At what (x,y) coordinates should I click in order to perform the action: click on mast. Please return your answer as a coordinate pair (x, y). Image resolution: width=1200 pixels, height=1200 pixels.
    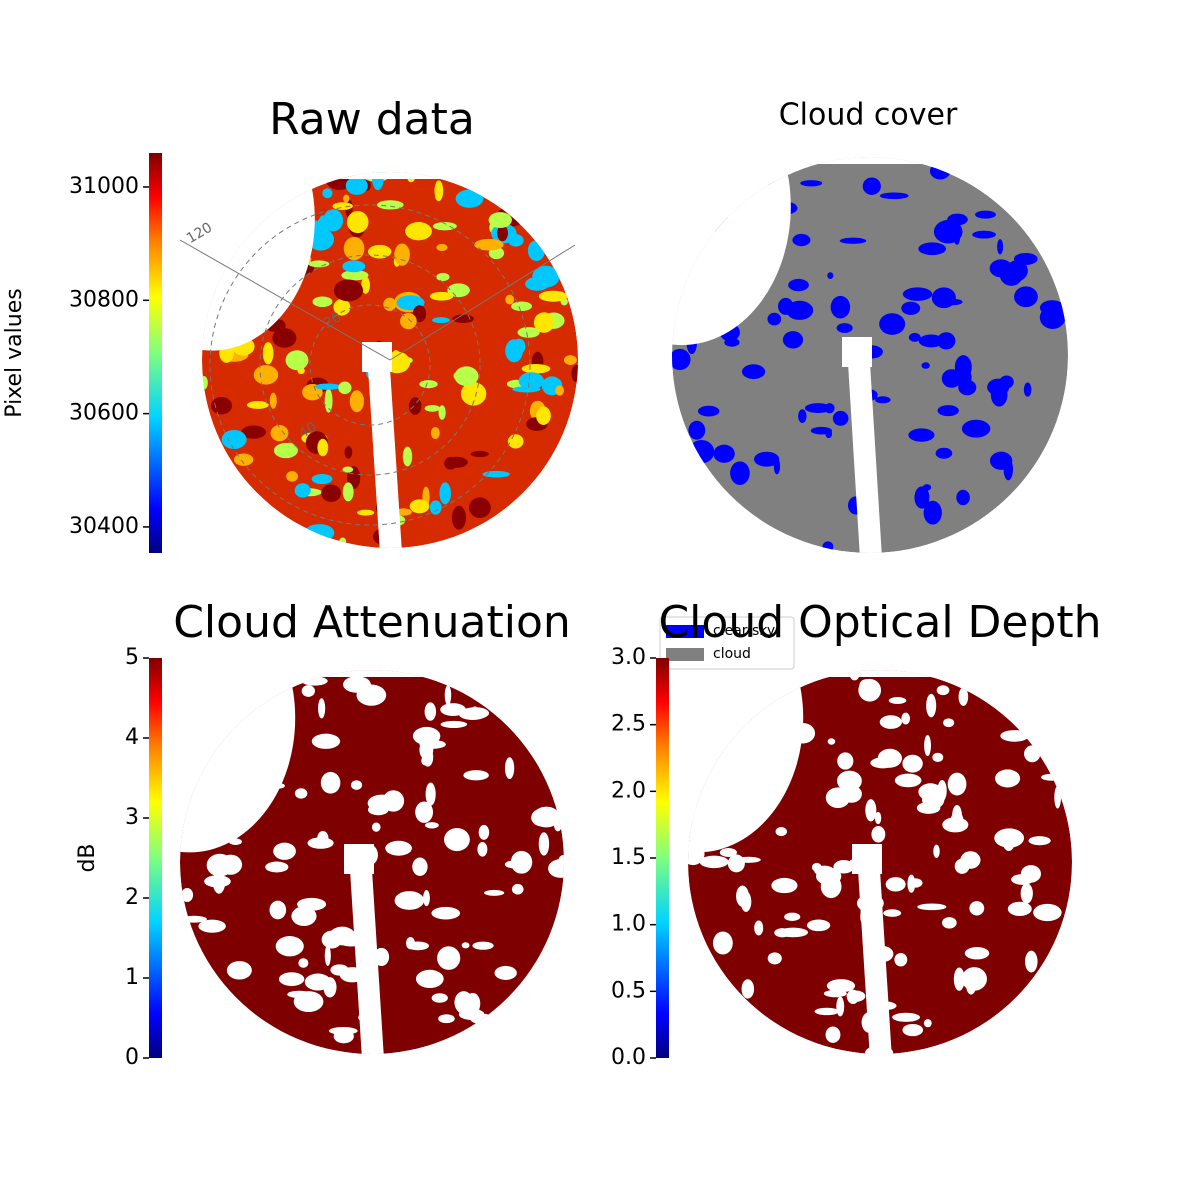
    Looking at the image, I should click on (385, 458).